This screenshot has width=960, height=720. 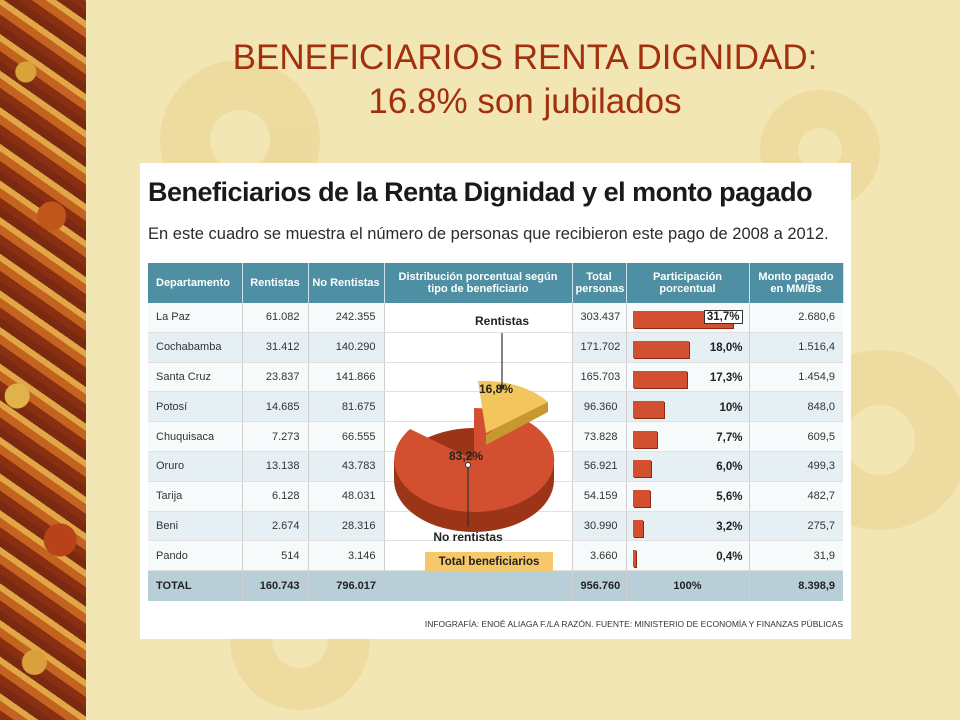 What do you see at coordinates (598, 347) in the screenshot?
I see `cell-total-personas: 171.702` at bounding box center [598, 347].